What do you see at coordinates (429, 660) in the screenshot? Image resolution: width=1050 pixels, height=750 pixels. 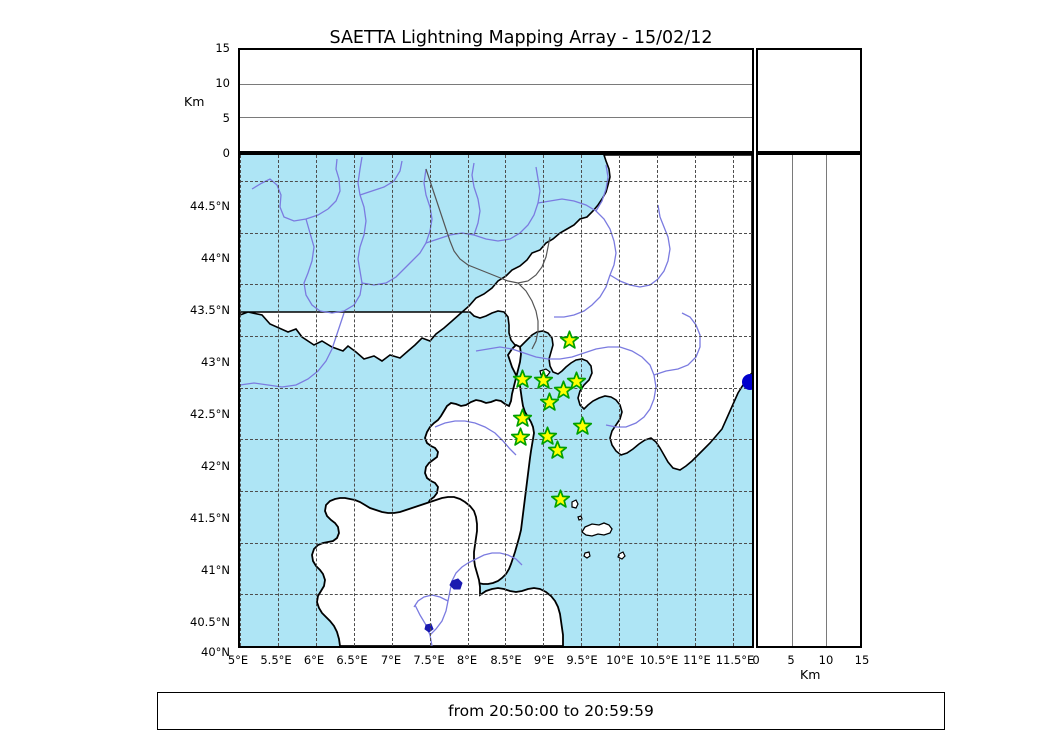 I see `xtick-map-7.5: 7.5°E` at bounding box center [429, 660].